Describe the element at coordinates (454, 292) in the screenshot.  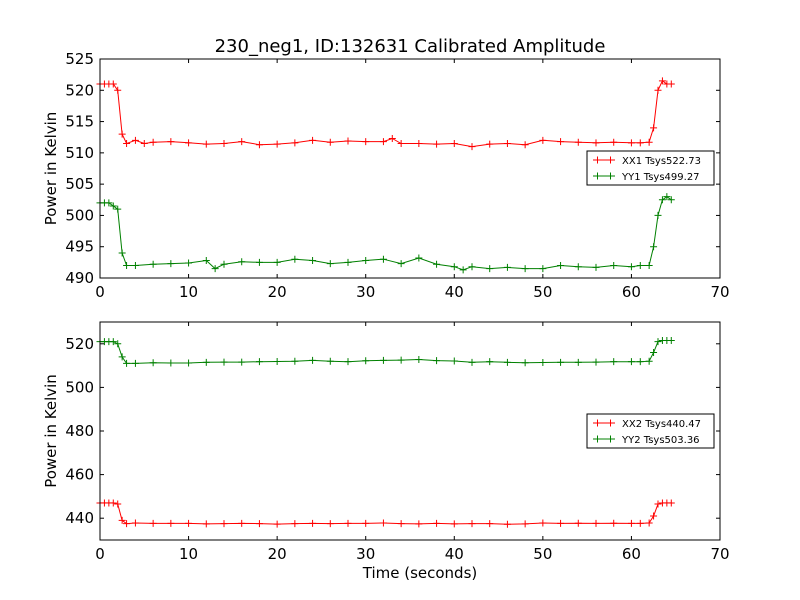
I see `x-tick-label: 40` at that location.